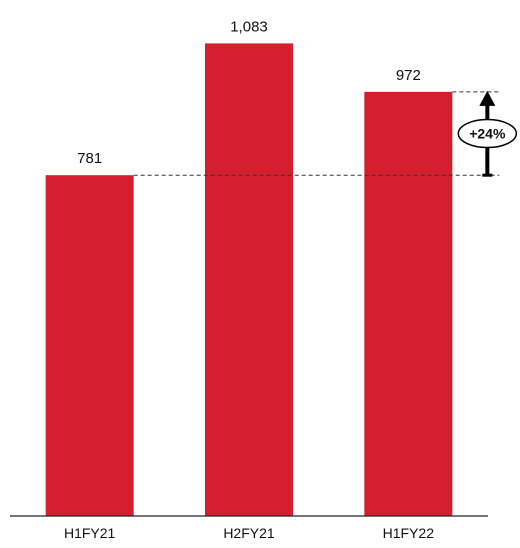 The width and height of the screenshot is (520, 548). I want to click on x-tick-labels-layer: H1FY21 H2FY21 H1FY22, so click(249, 533).